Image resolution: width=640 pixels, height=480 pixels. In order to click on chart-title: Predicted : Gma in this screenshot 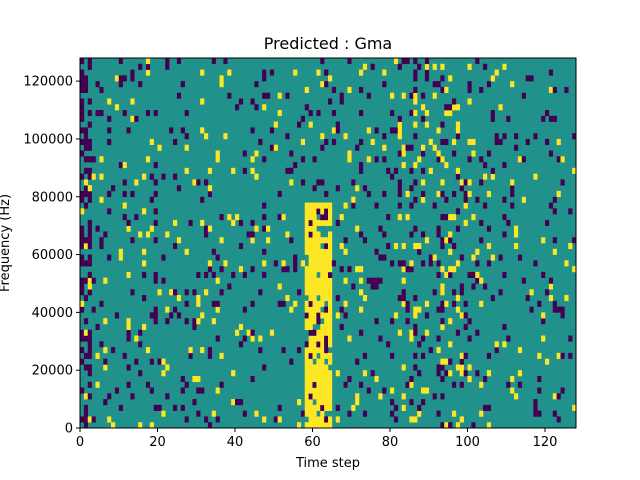, I will do `click(328, 43)`.